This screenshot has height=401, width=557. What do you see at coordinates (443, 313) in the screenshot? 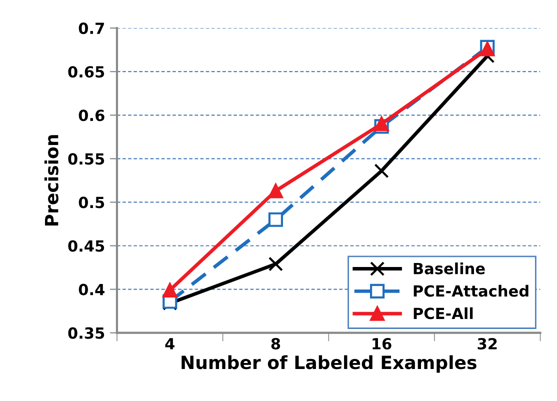
I see `legend-label: PCE-All` at bounding box center [443, 313].